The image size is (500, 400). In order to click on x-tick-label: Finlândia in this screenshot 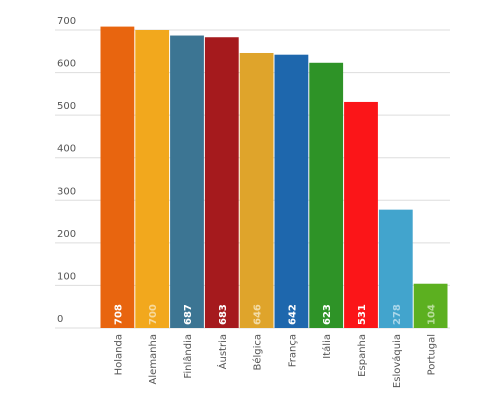, I will do `click(188, 356)`.